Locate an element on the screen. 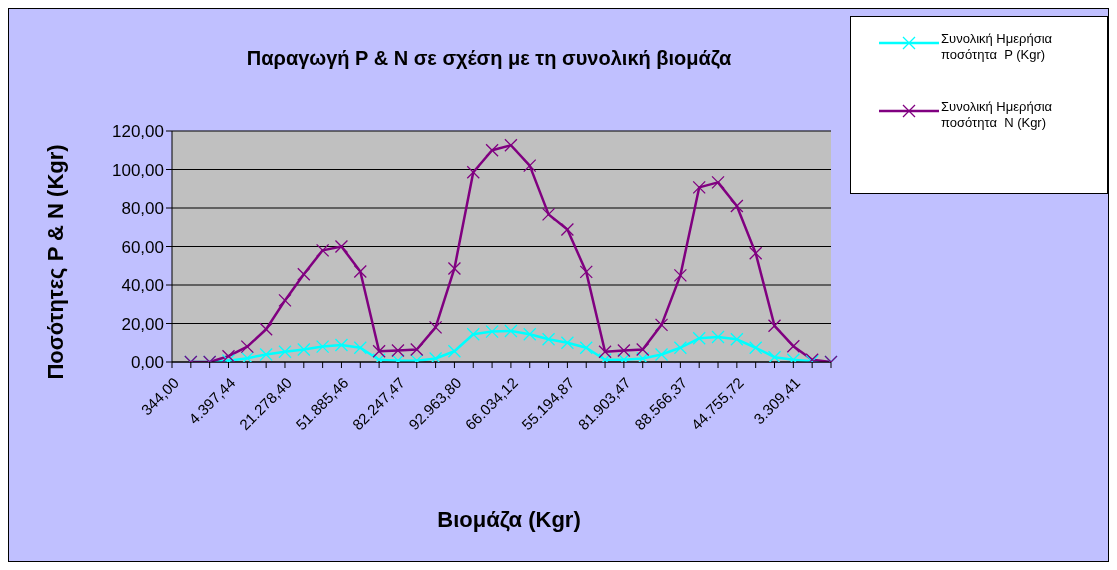  chart-title: Παραγωγή P & N σε σχέση με τη συνολική βιομάζα is located at coordinates (489, 58).